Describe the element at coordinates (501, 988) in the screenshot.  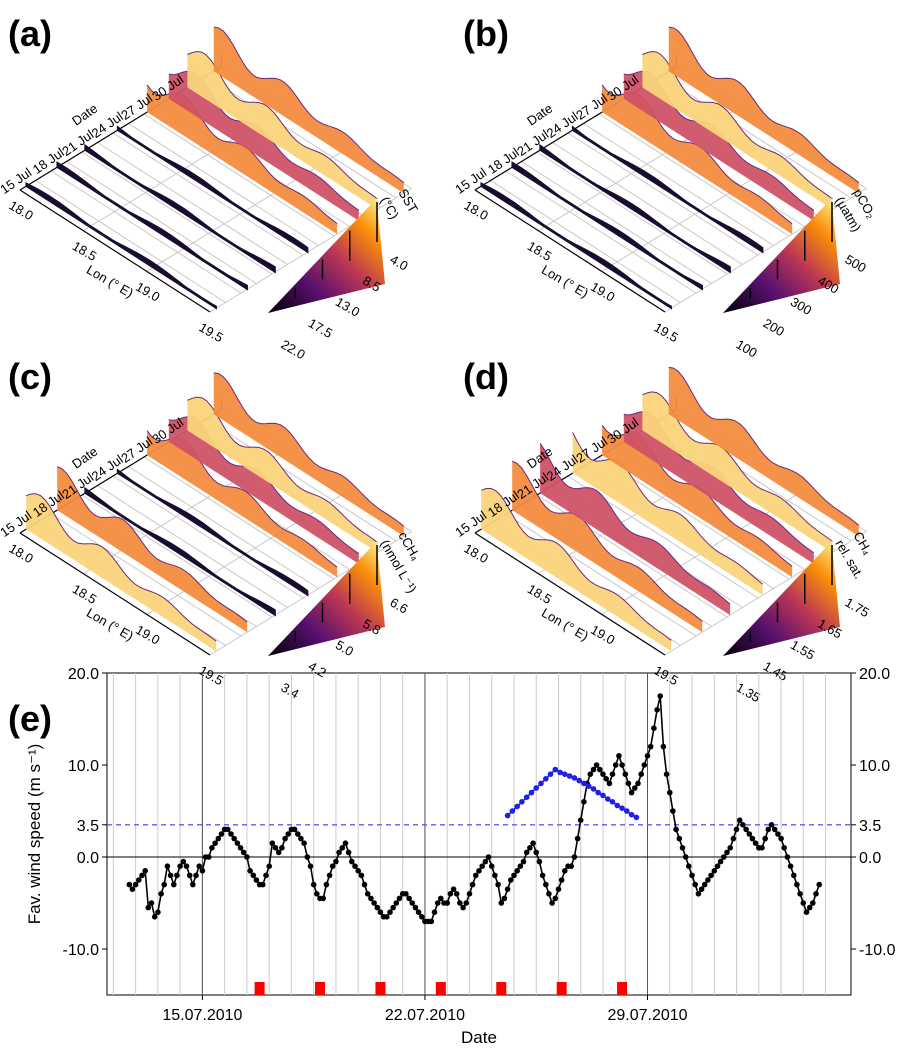
I see `red-marker` at that location.